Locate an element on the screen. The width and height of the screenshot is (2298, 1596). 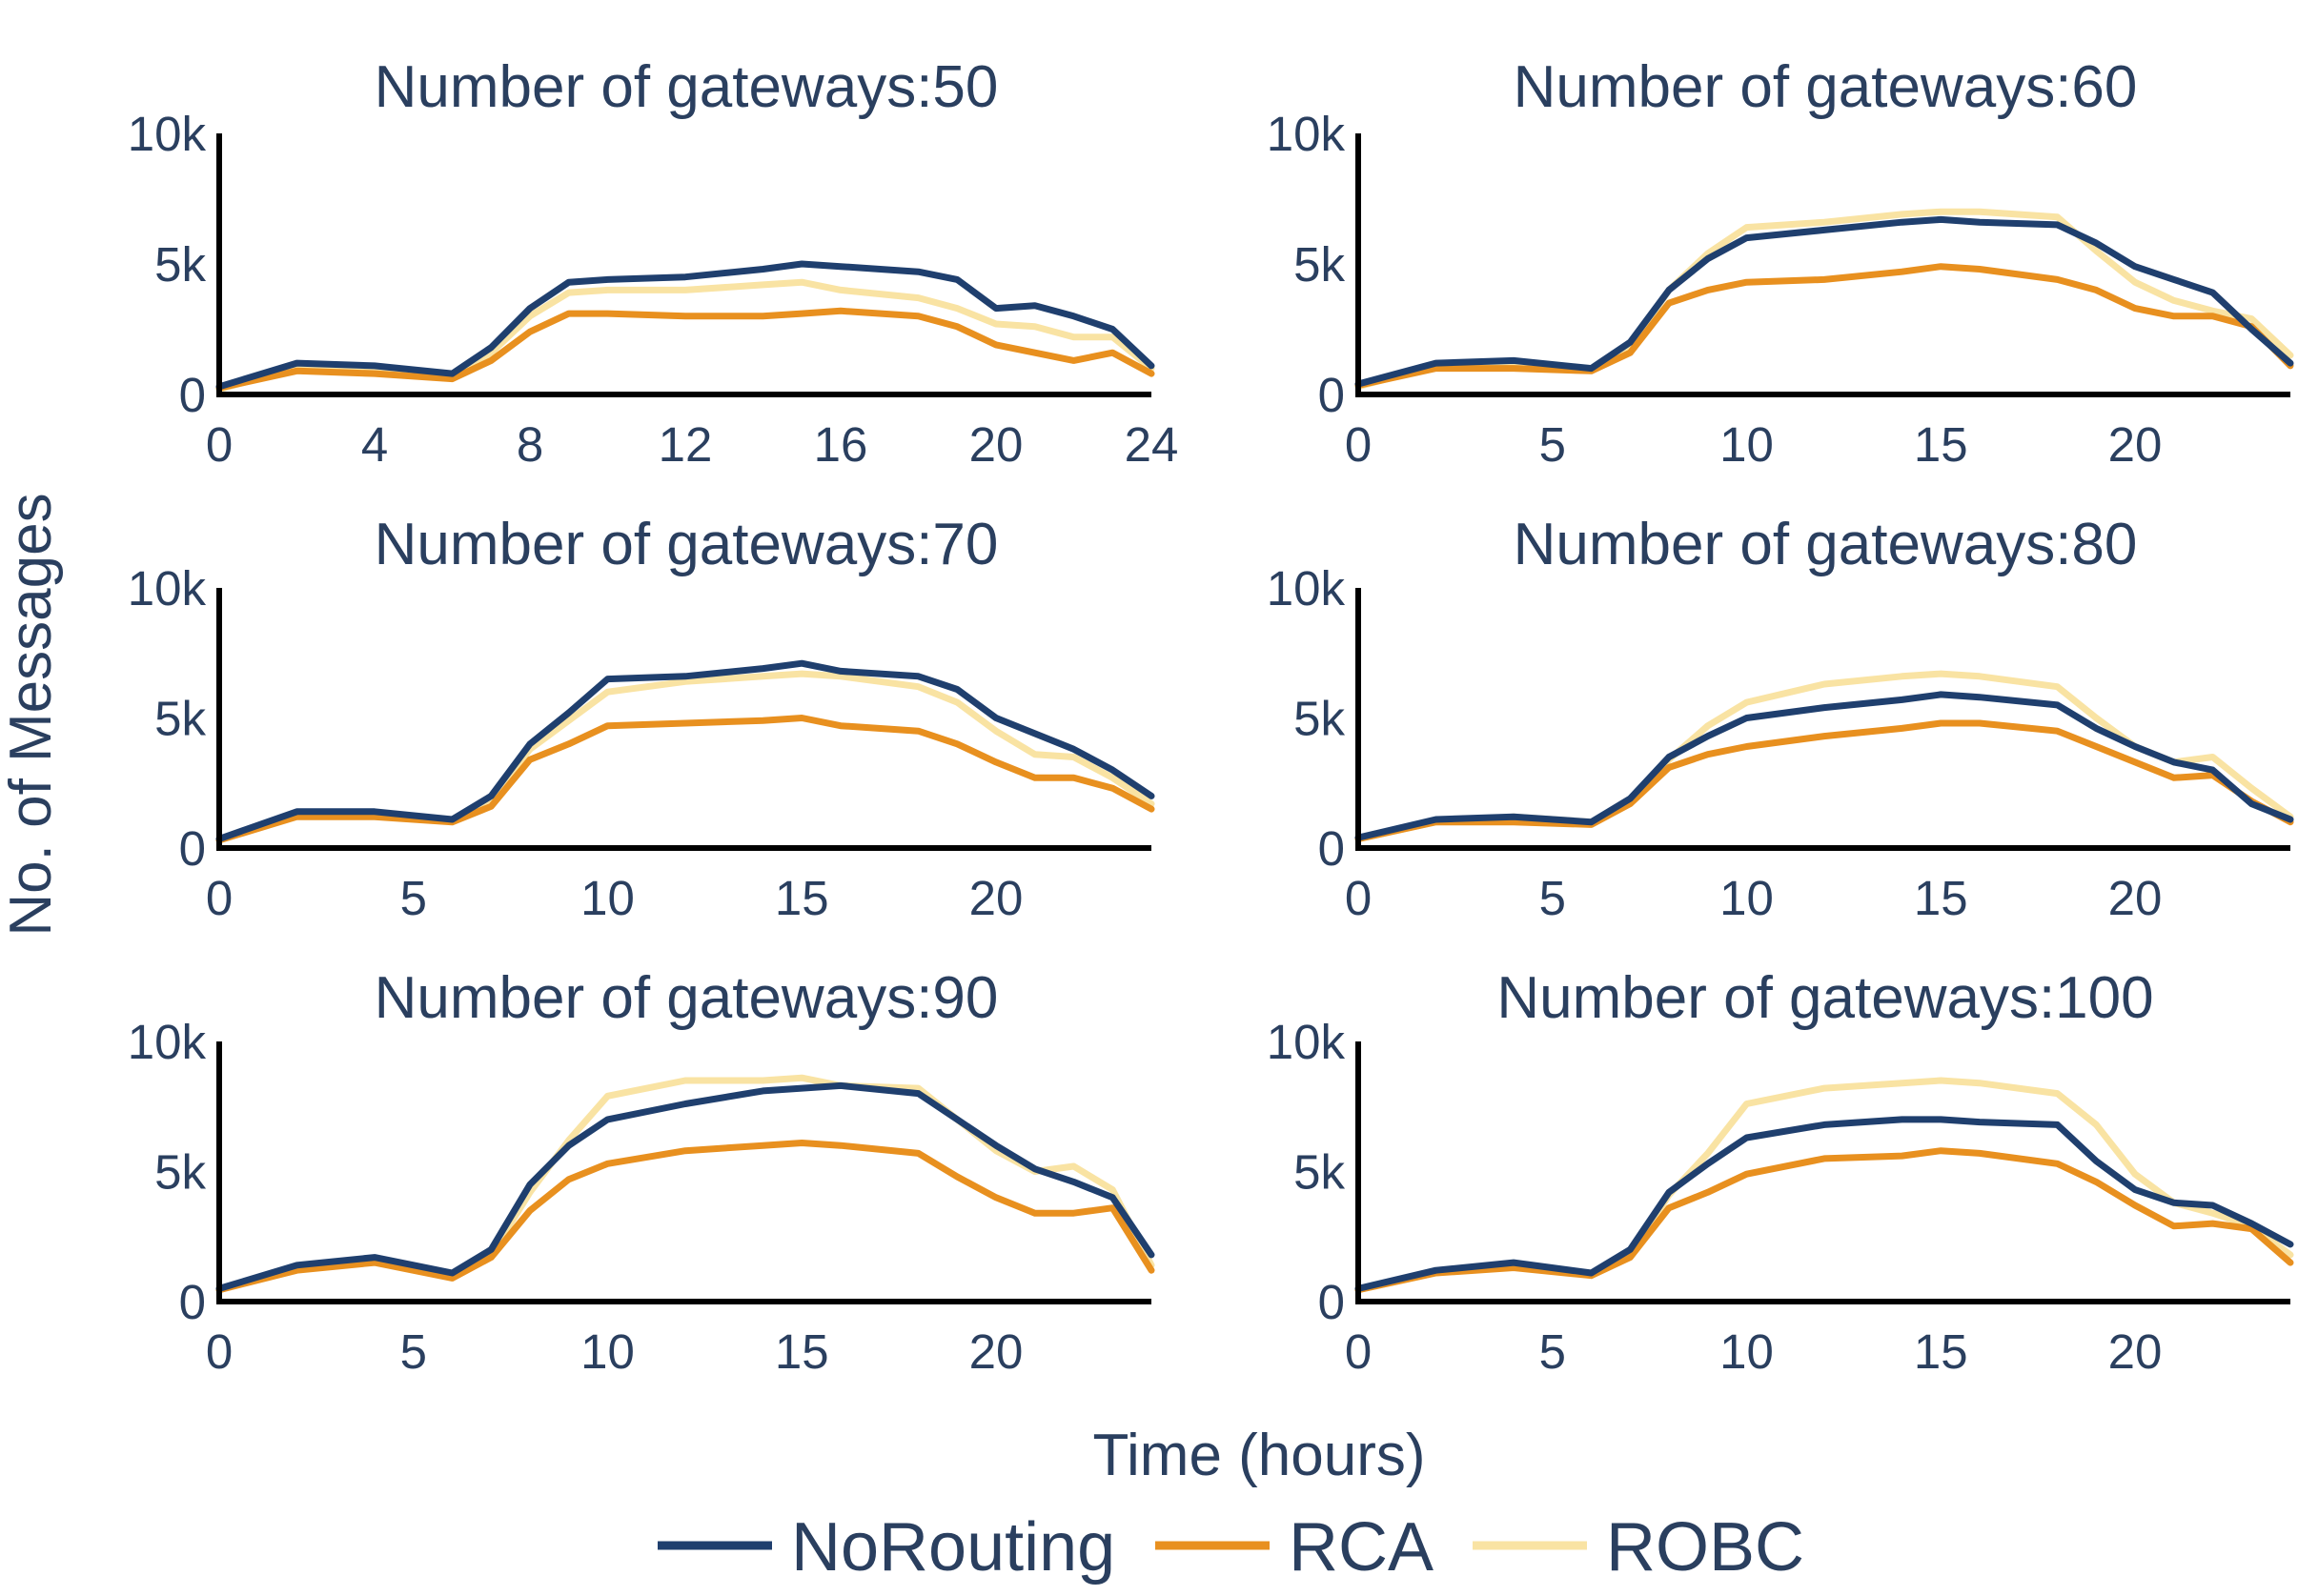
legend-label: NoRouting is located at coordinates (953, 1547).